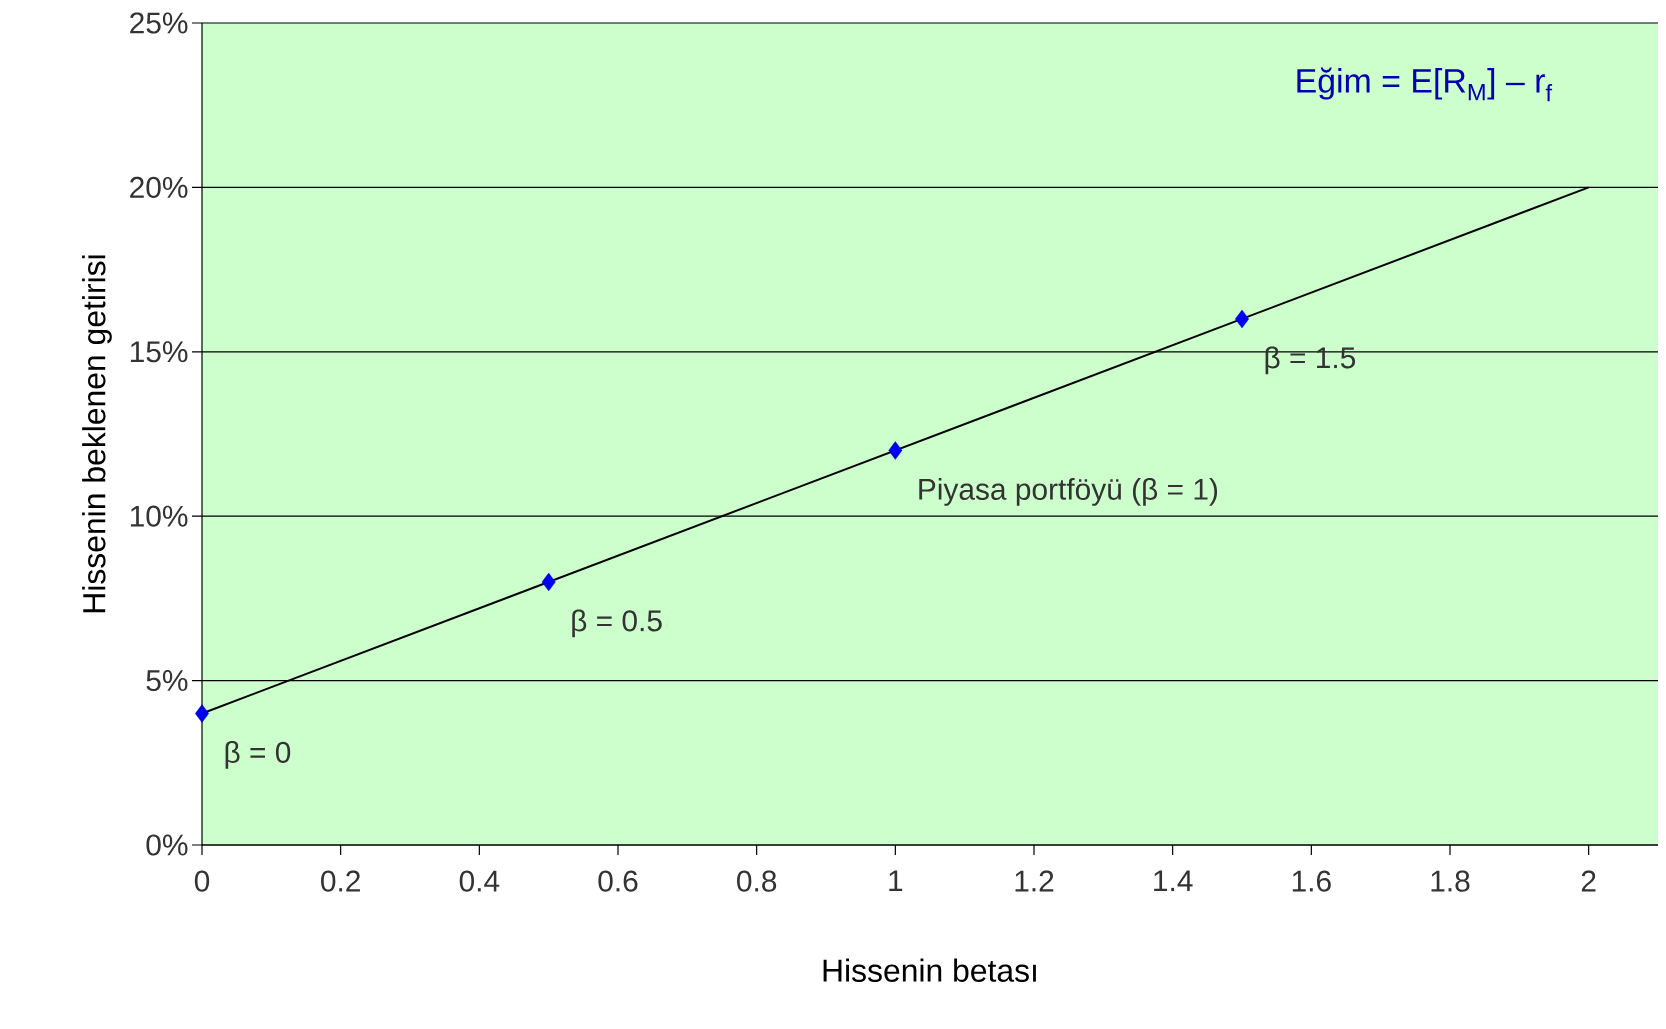 This screenshot has height=1029, width=1666. What do you see at coordinates (159, 516) in the screenshot?
I see `y-tick-label: 10%` at bounding box center [159, 516].